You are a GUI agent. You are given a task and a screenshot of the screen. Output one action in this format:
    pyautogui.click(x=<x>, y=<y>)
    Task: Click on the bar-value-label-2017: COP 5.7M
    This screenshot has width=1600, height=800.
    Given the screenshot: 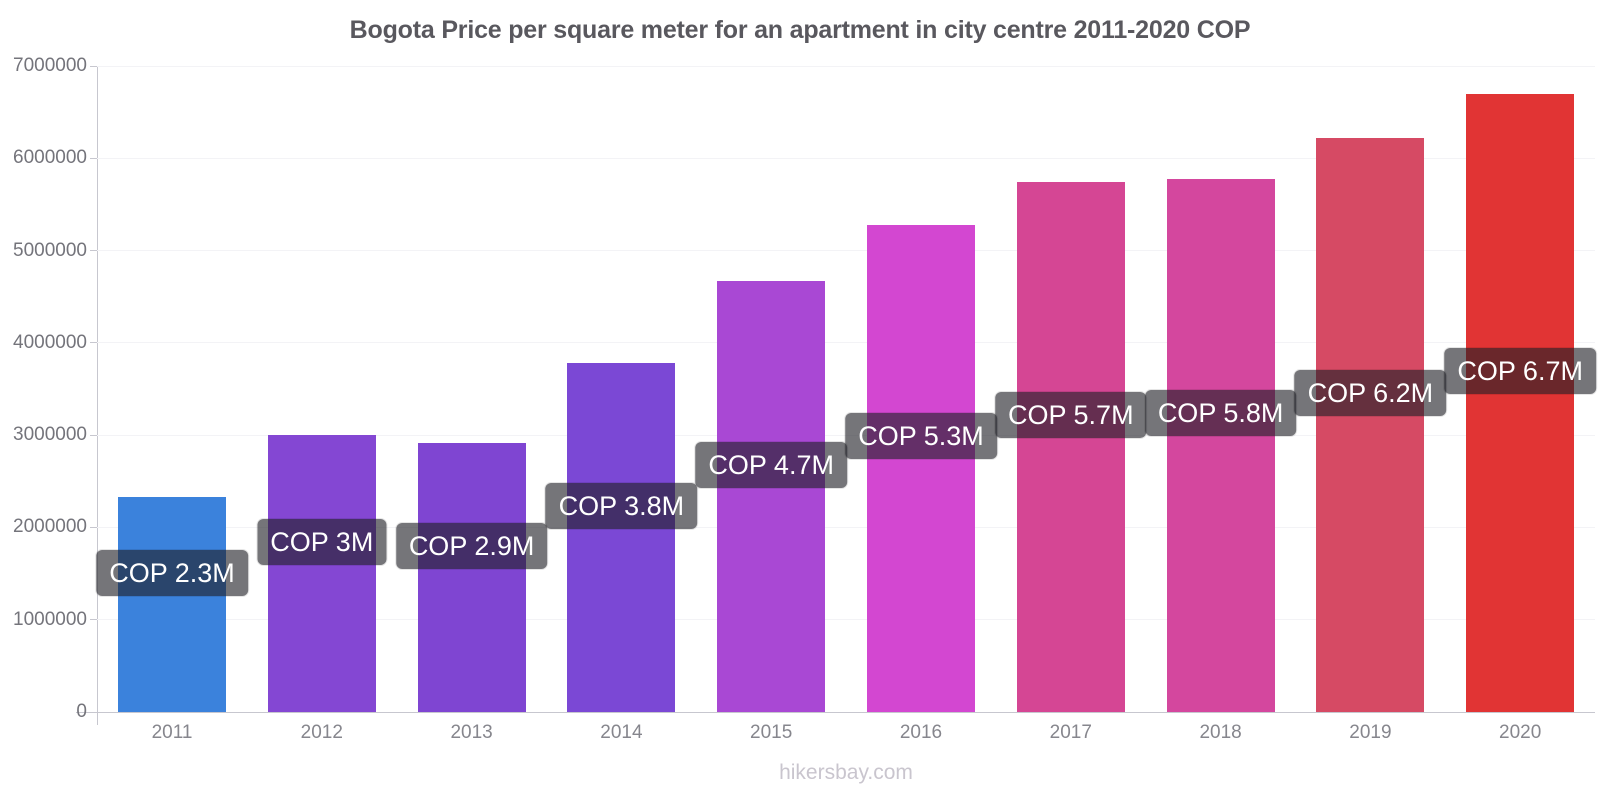 What is the action you would take?
    pyautogui.click(x=1071, y=415)
    